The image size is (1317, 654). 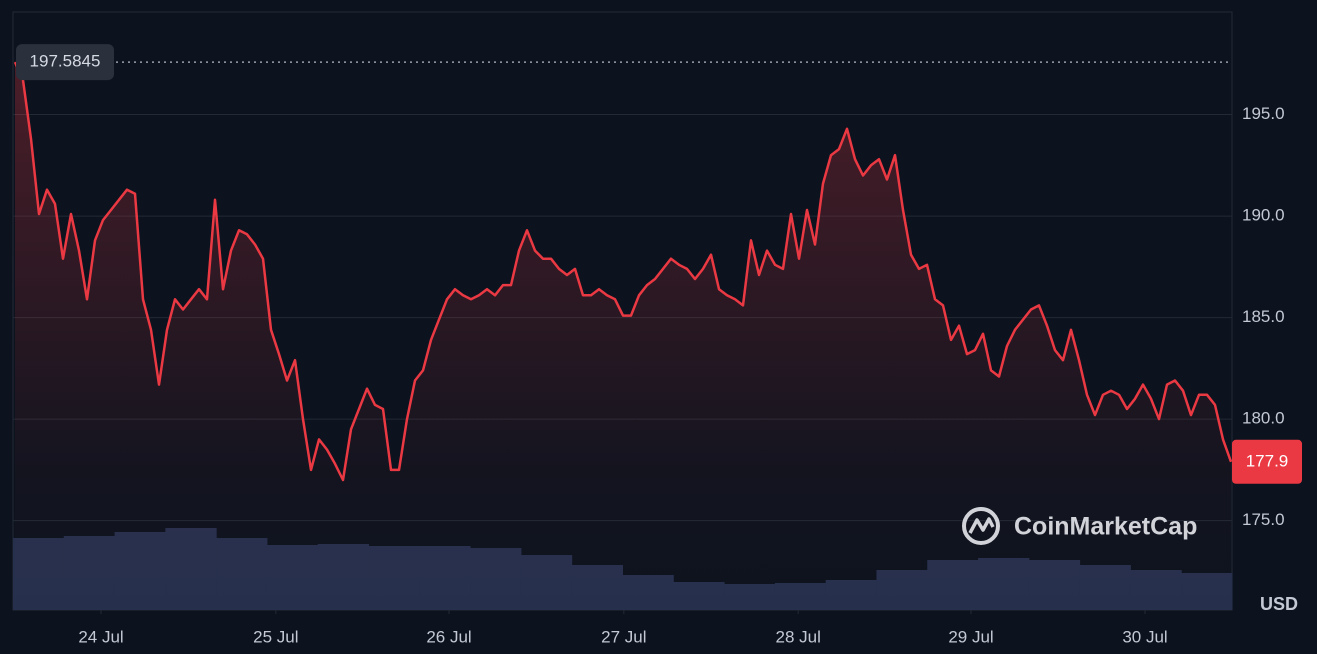 What do you see at coordinates (798, 636) in the screenshot?
I see `x-tick-label: 28 Jul` at bounding box center [798, 636].